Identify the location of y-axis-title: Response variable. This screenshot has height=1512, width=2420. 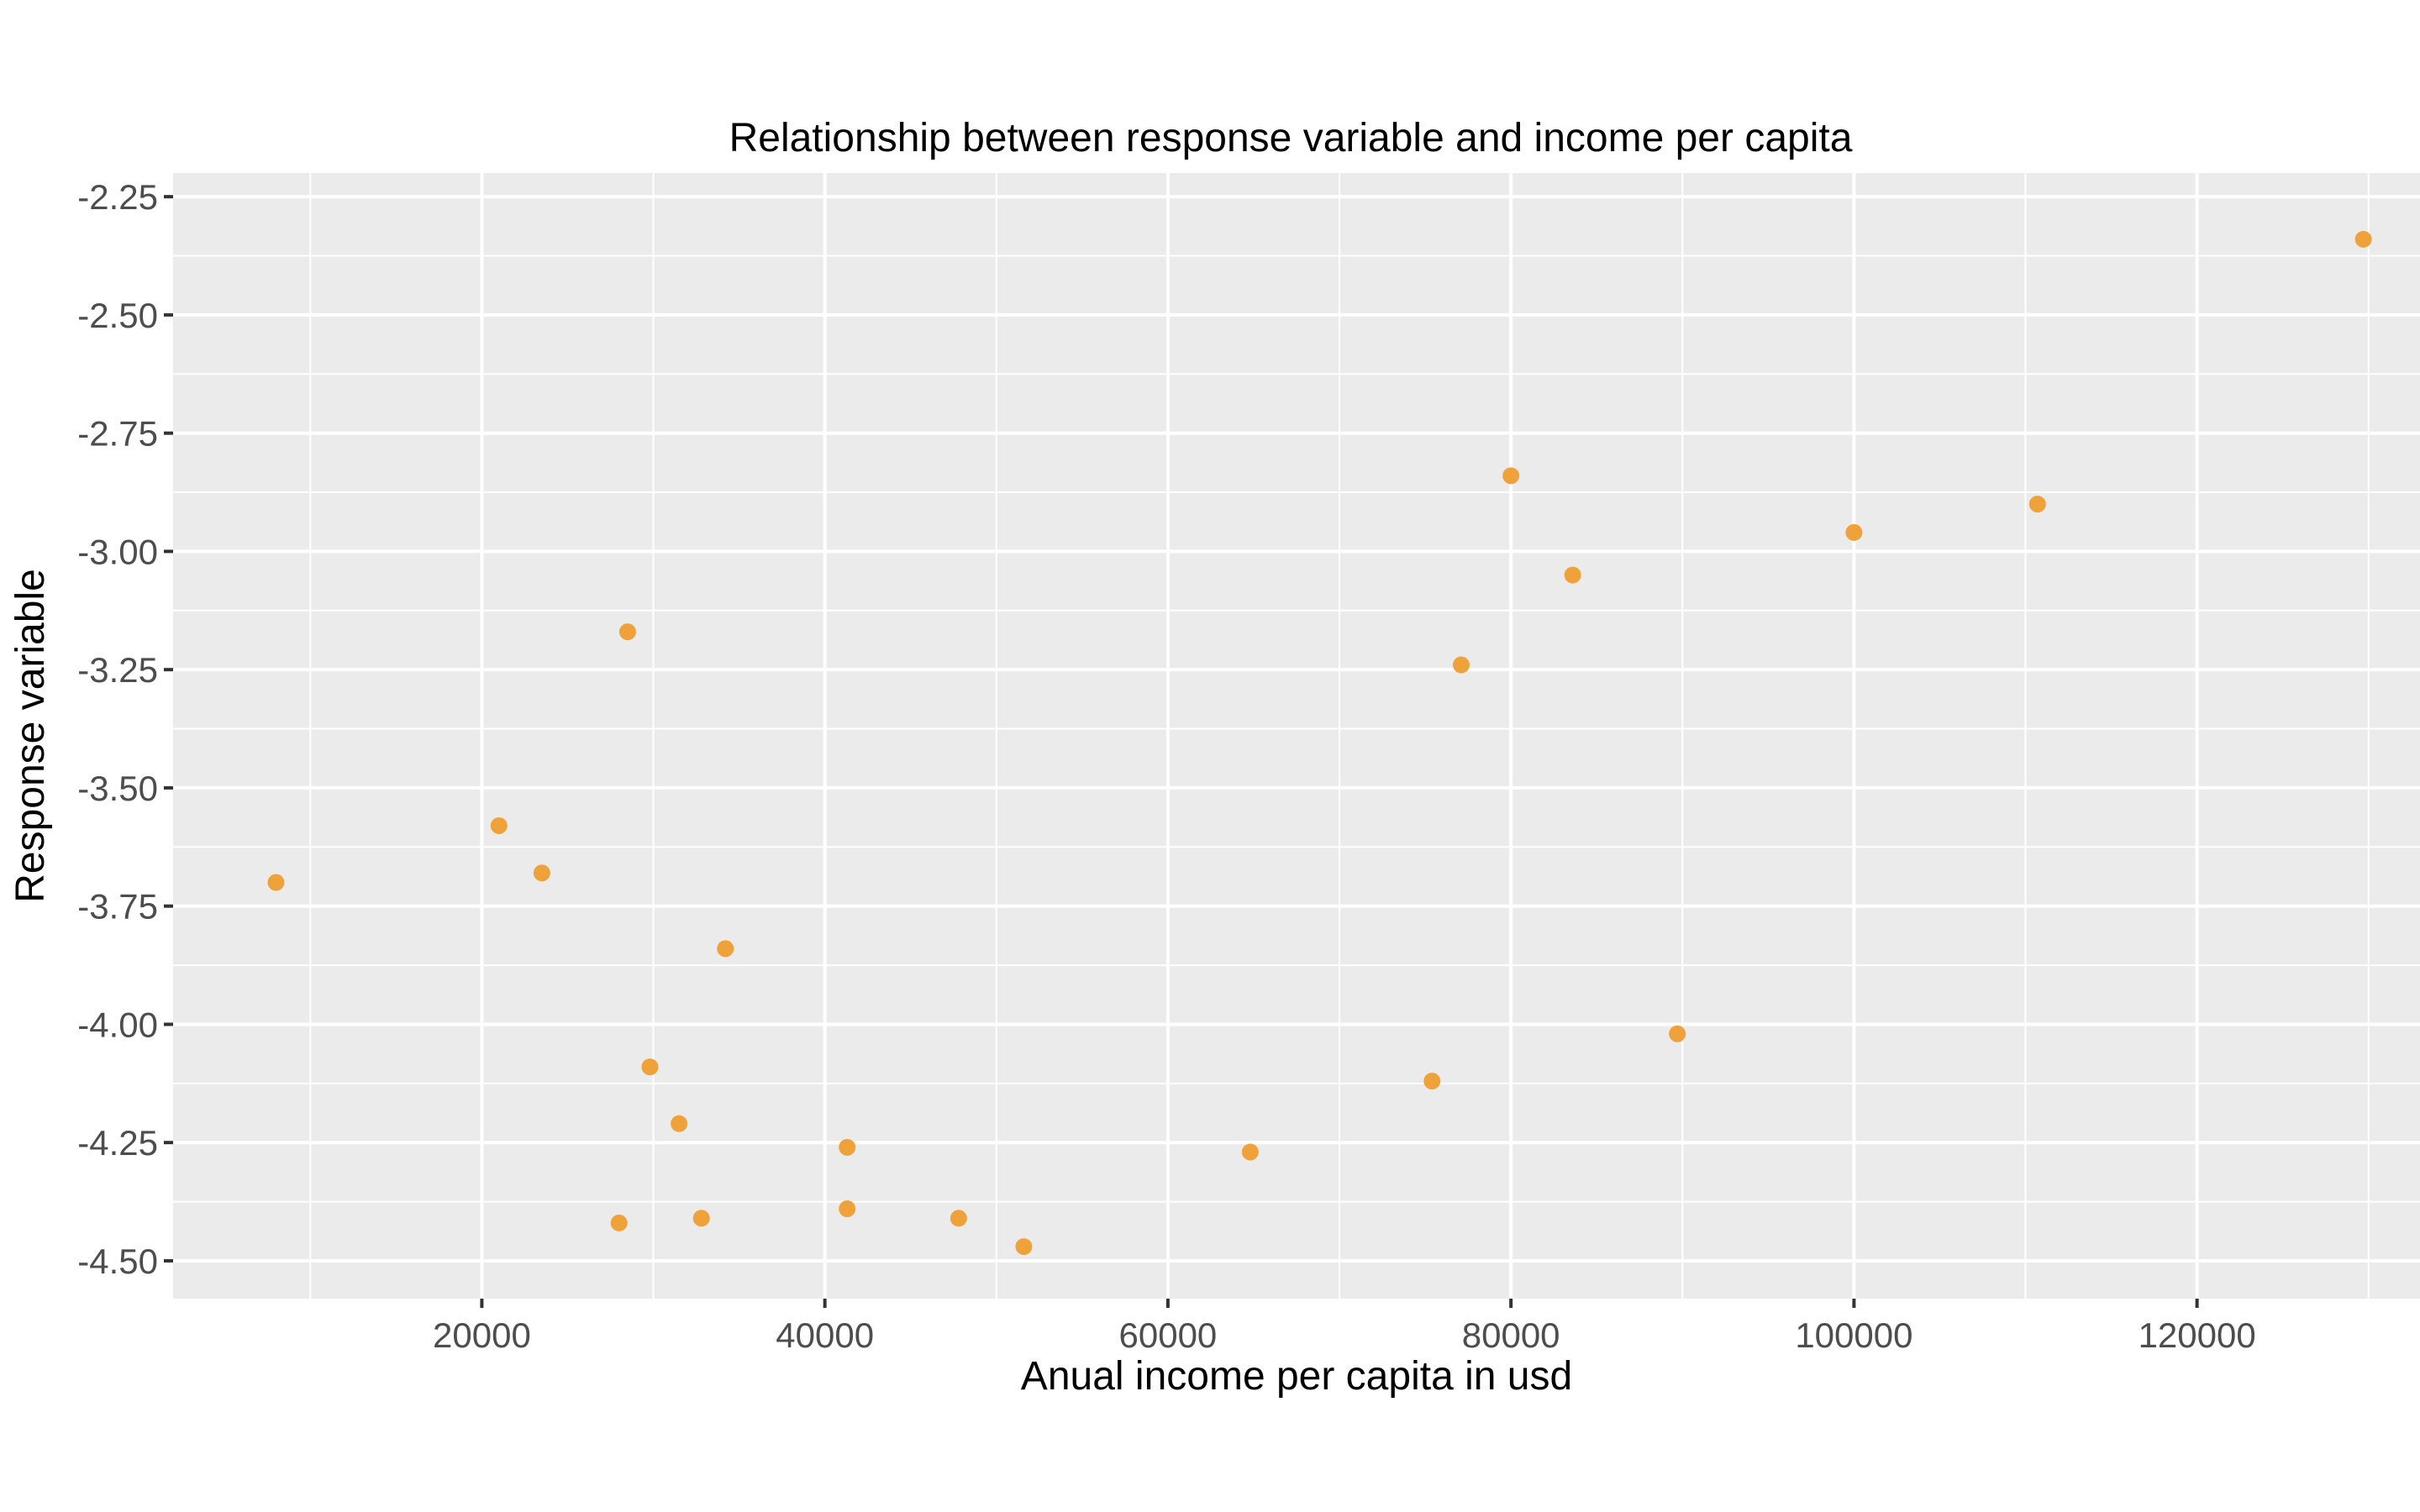
(30, 736).